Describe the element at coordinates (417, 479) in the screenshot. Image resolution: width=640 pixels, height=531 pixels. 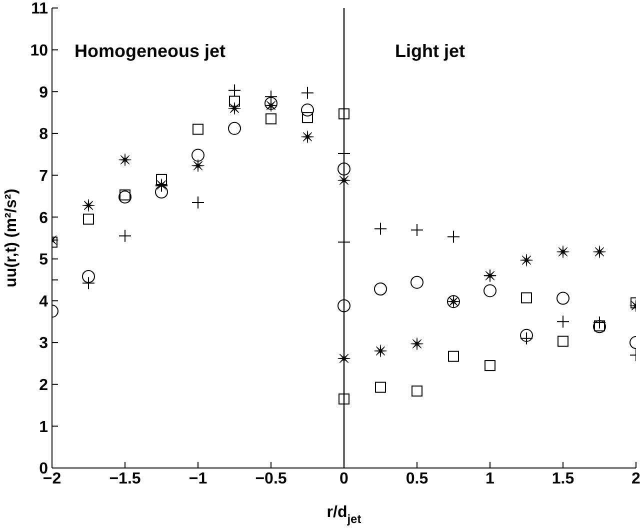
I see `x-tick-label: 0.5` at that location.